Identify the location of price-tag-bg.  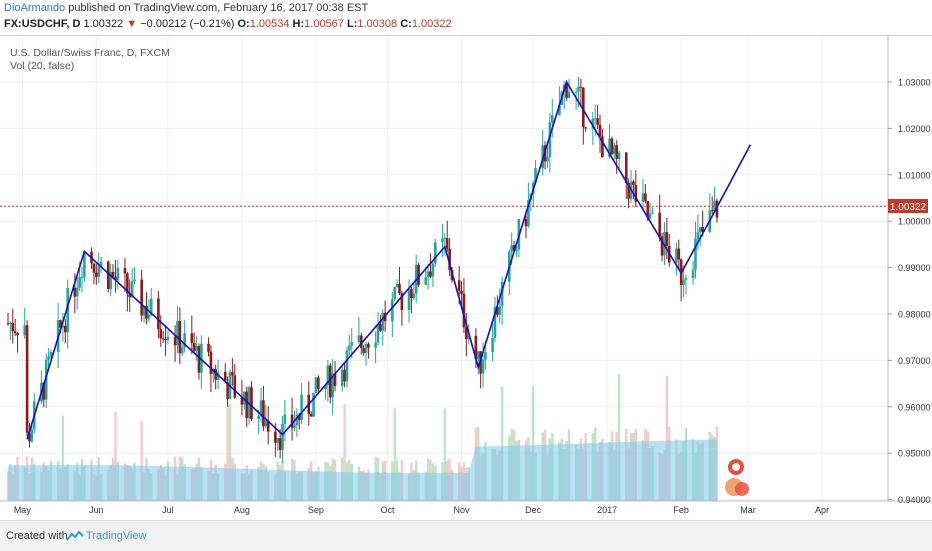
(908, 206).